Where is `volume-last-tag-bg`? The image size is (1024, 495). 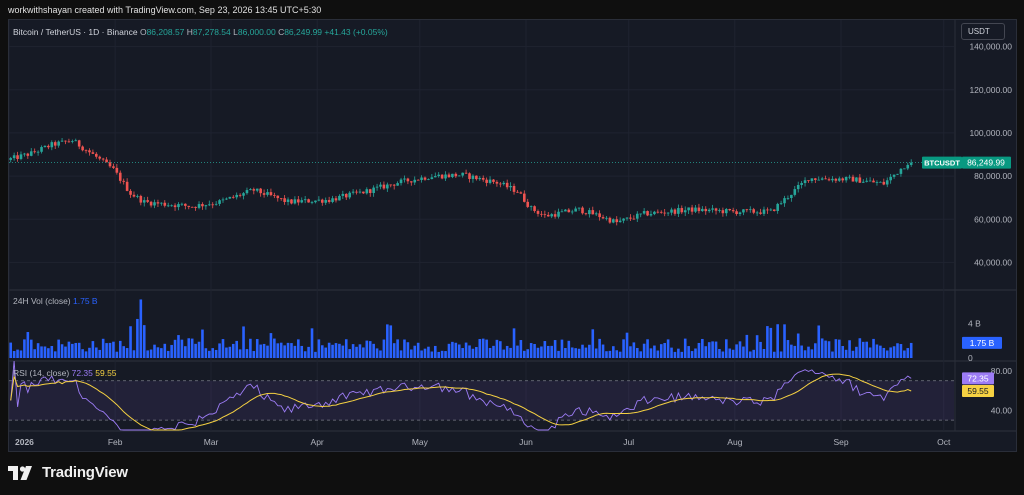 volume-last-tag-bg is located at coordinates (982, 342).